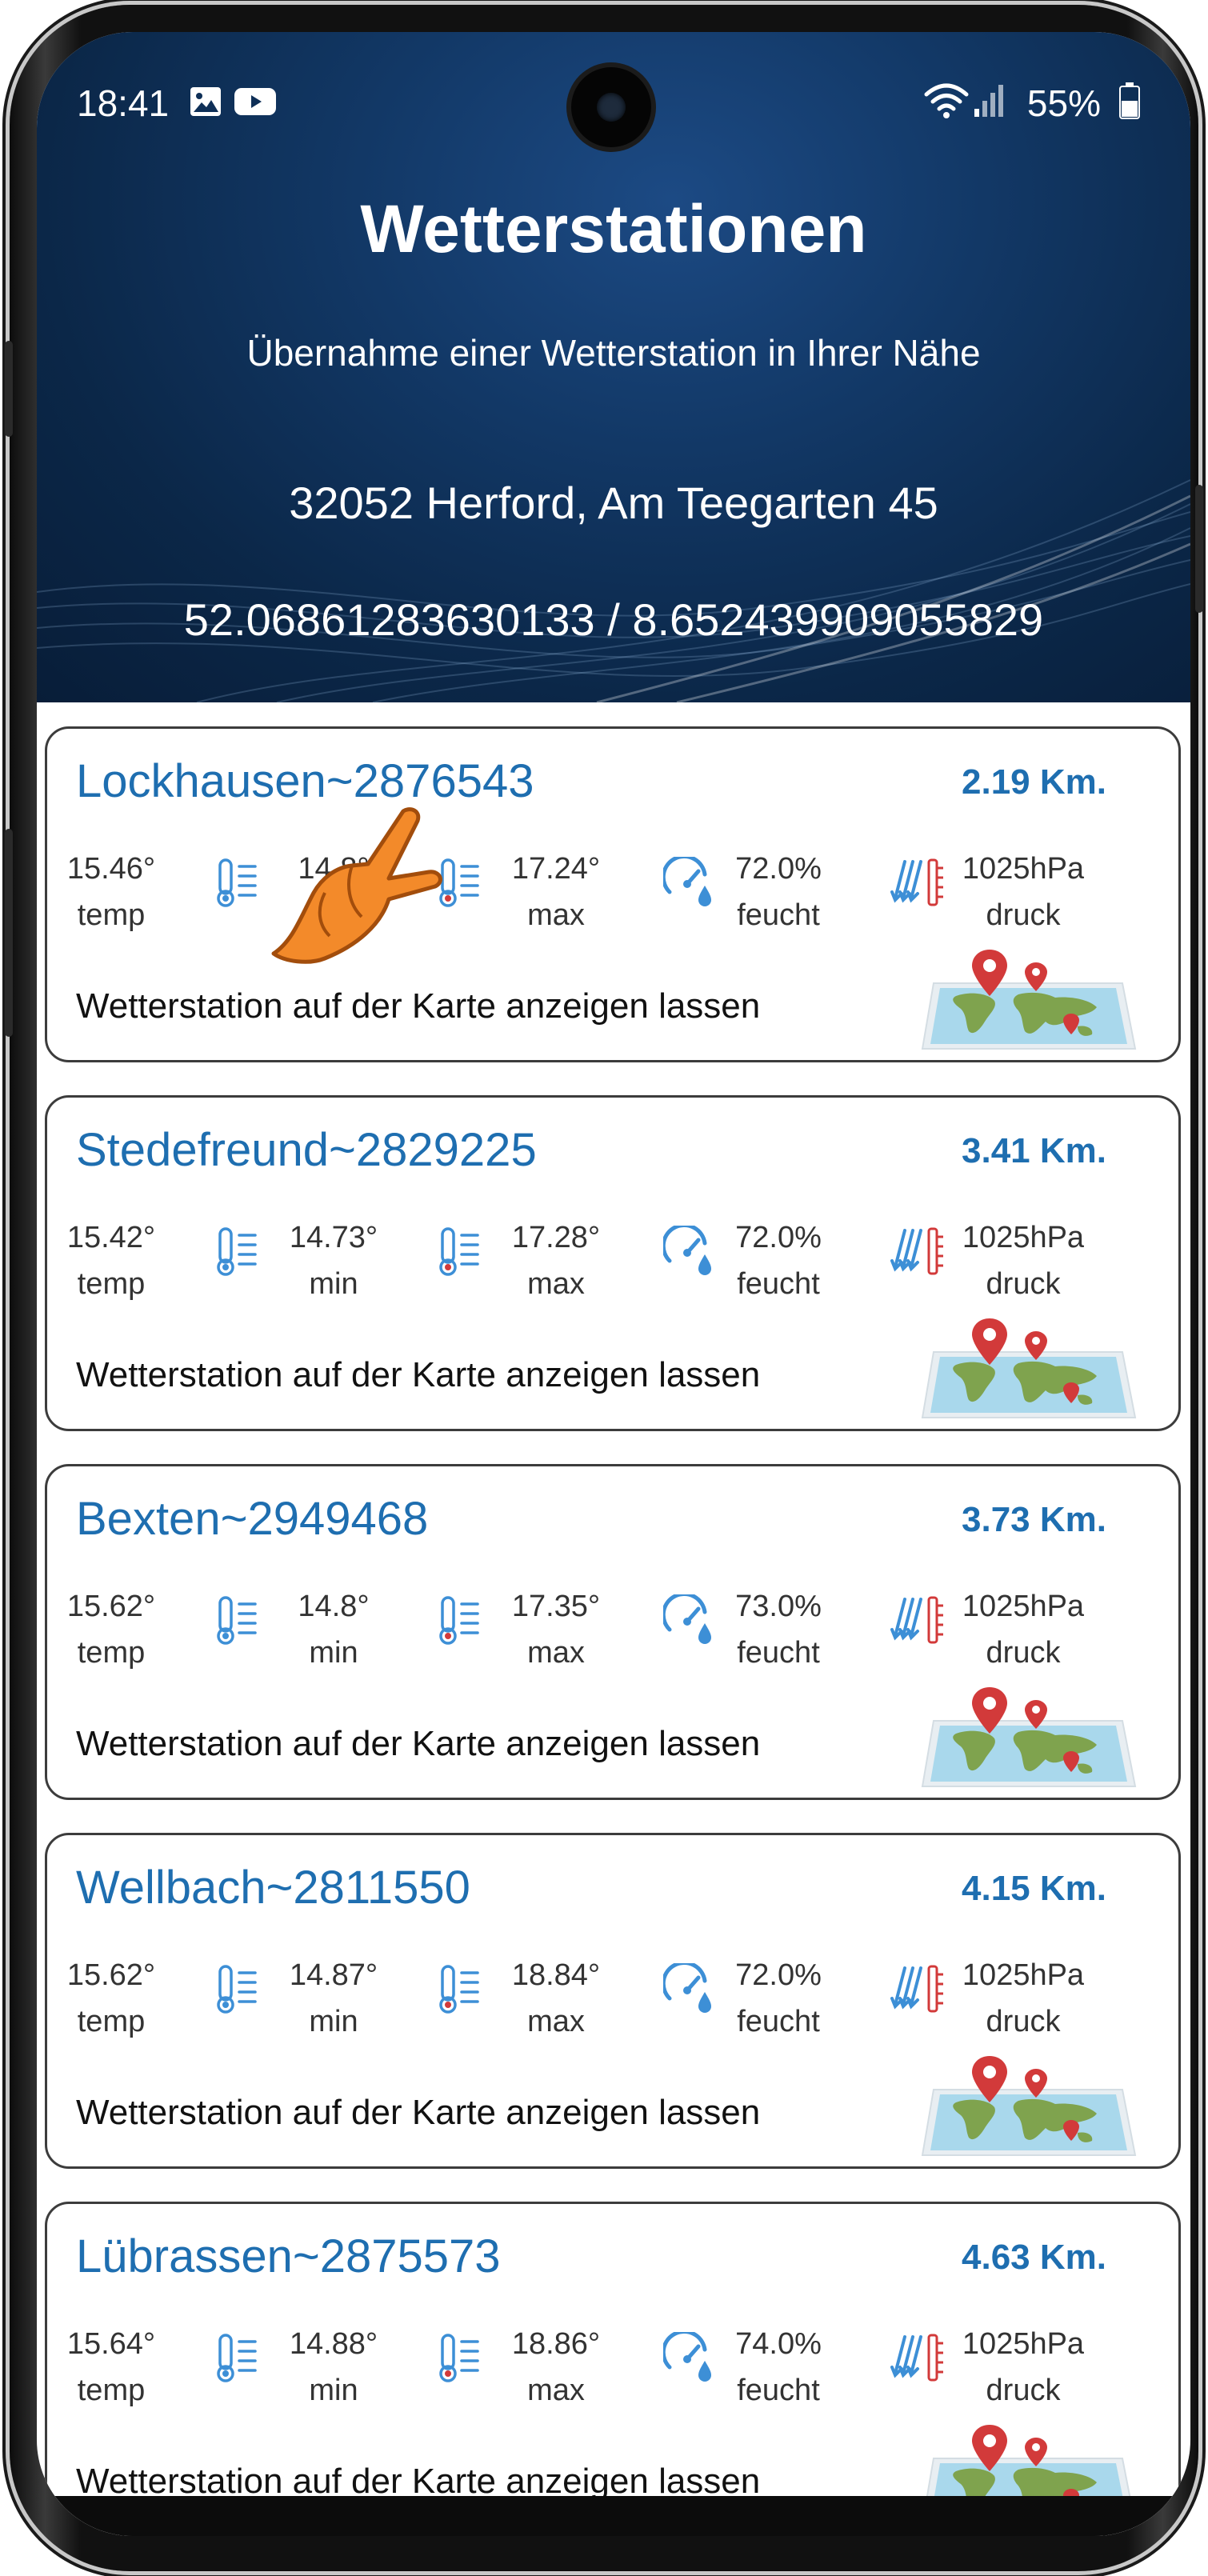  Describe the element at coordinates (333, 1237) in the screenshot. I see `min-value: 14.73°` at that location.